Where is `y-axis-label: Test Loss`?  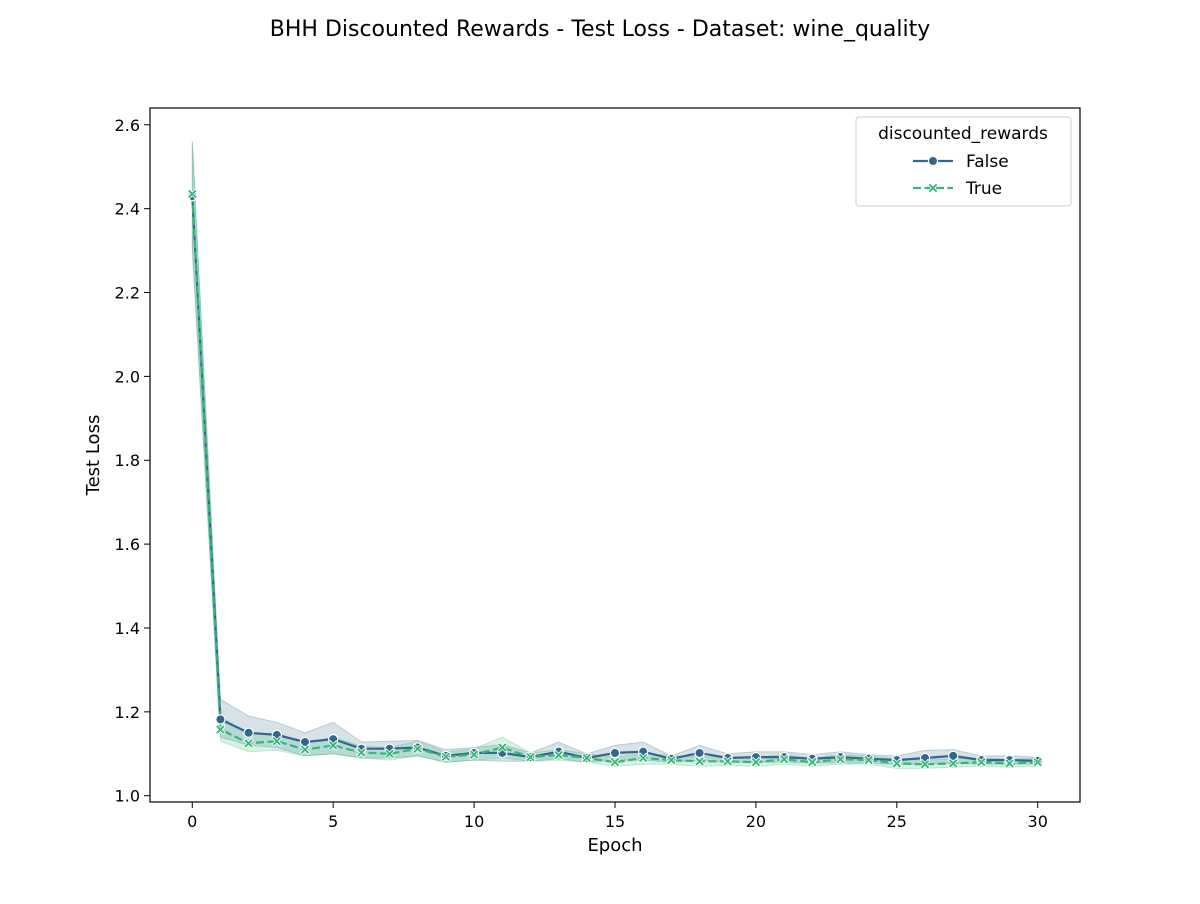
y-axis-label: Test Loss is located at coordinates (93, 456).